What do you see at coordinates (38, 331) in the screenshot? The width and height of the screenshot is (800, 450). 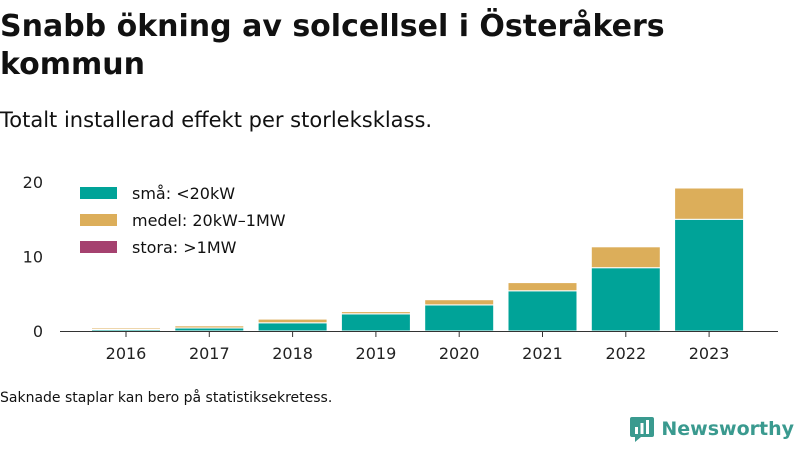 I see `y-tick-label-0: 0` at bounding box center [38, 331].